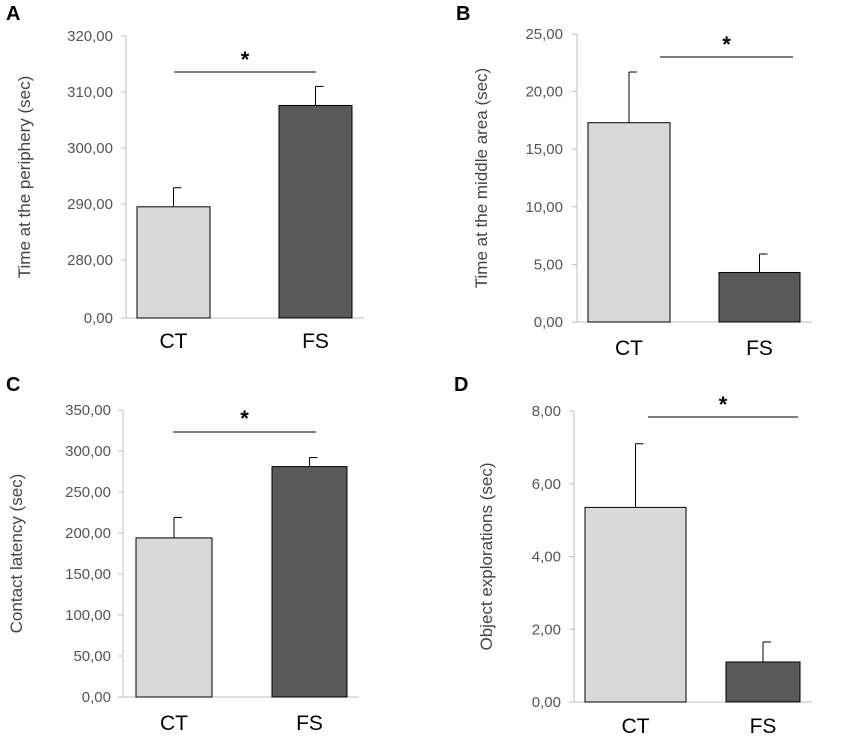 This screenshot has height=745, width=851. What do you see at coordinates (90, 204) in the screenshot?
I see `y-tick-label: 290,00` at bounding box center [90, 204].